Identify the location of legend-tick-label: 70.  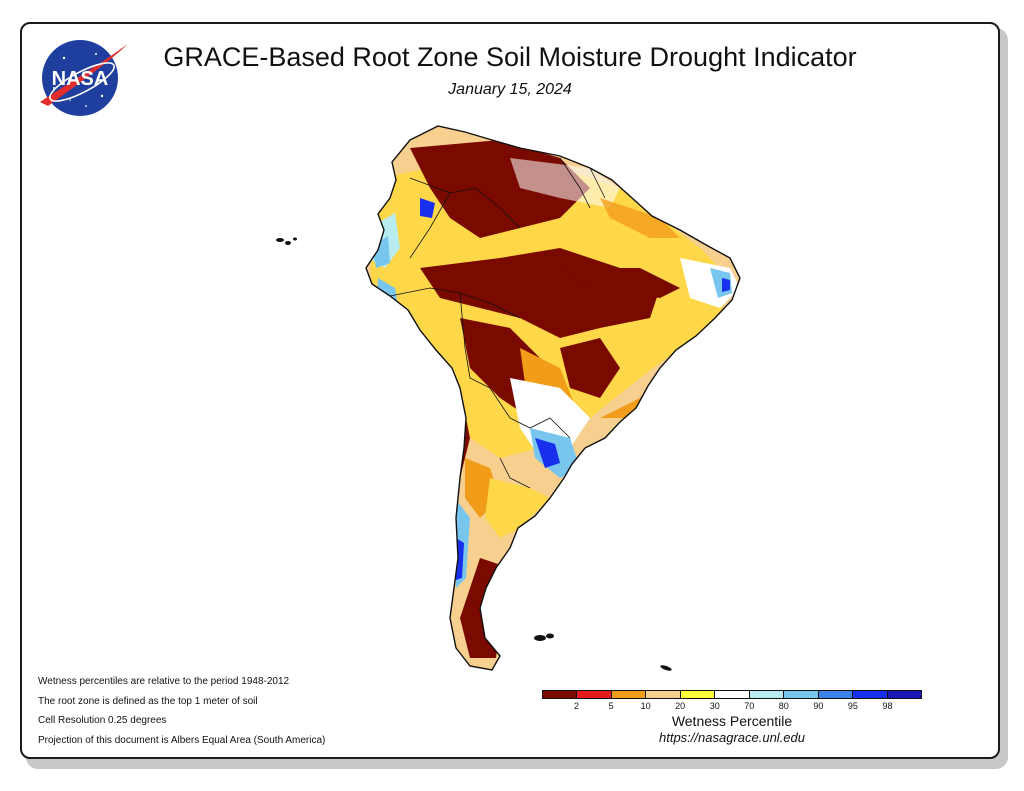
(749, 706).